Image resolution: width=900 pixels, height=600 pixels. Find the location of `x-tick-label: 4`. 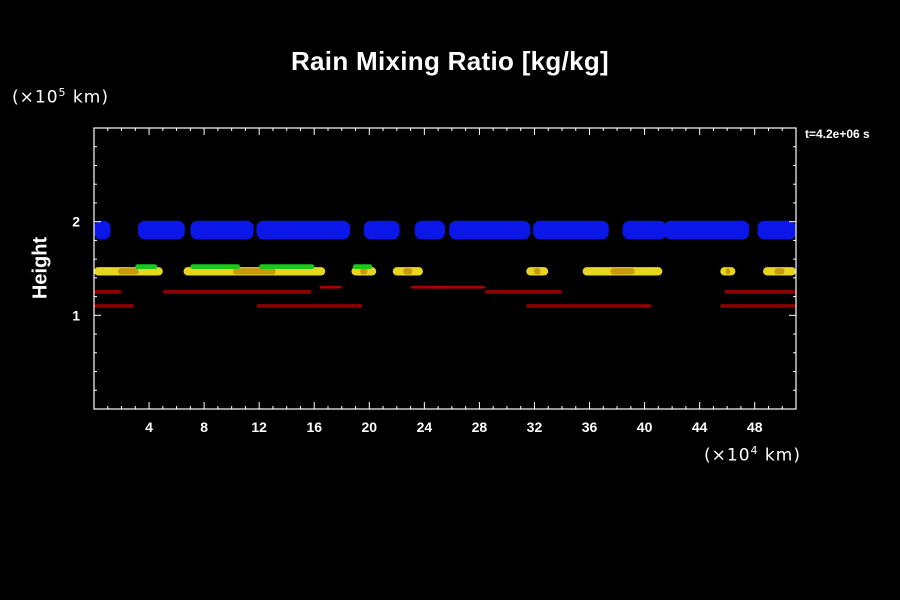

x-tick-label: 4 is located at coordinates (149, 427).